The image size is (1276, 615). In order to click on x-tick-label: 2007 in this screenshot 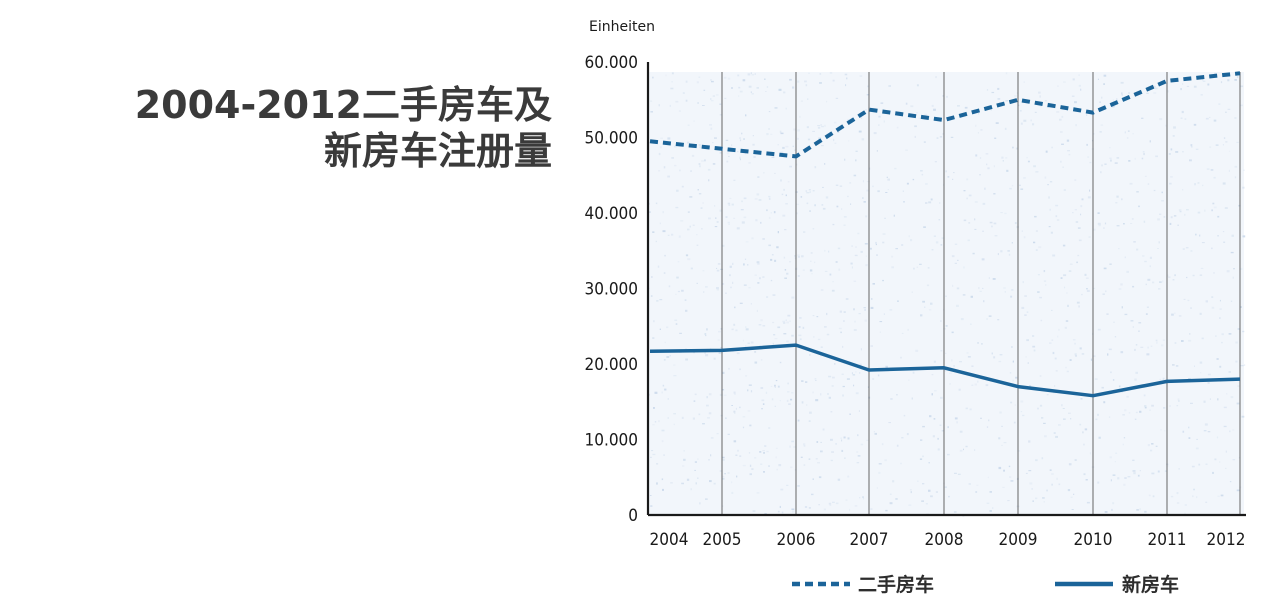, I will do `click(869, 540)`.